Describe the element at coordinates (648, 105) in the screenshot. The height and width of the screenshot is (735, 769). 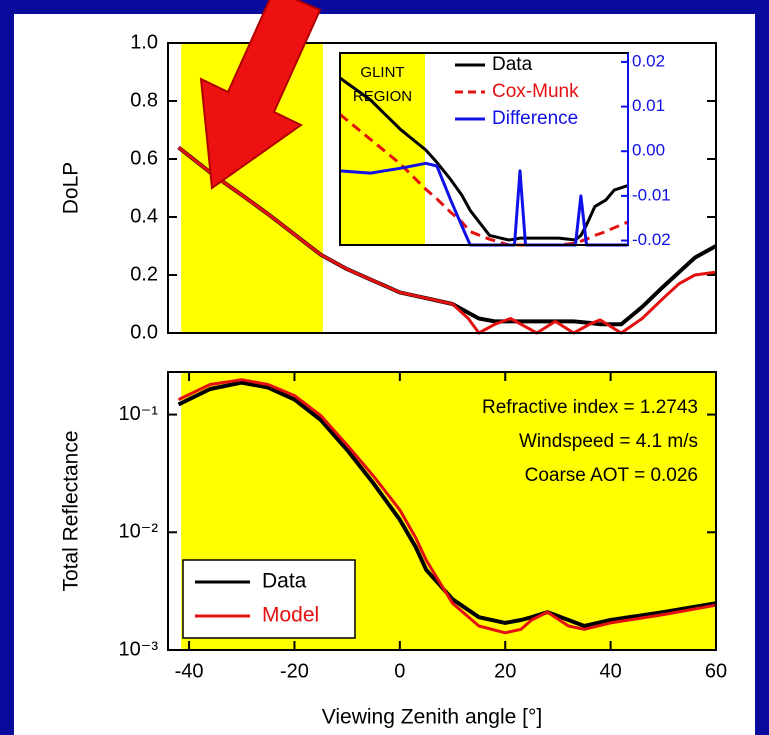
I see `y2-tick-label: 0.01` at that location.